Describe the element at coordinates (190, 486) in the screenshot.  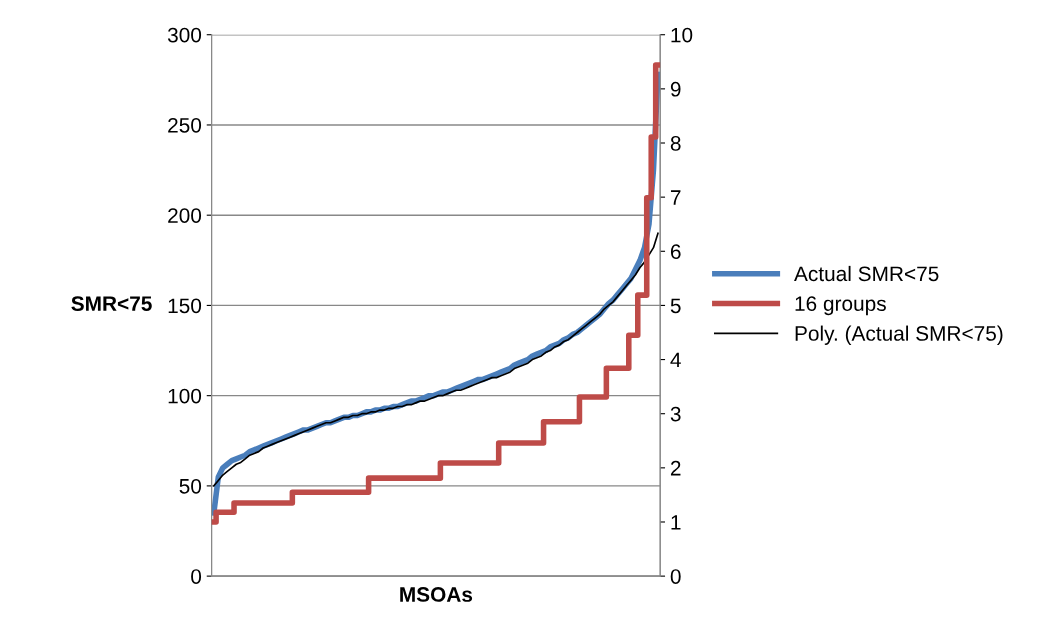
I see `y-tick-label: 50` at that location.